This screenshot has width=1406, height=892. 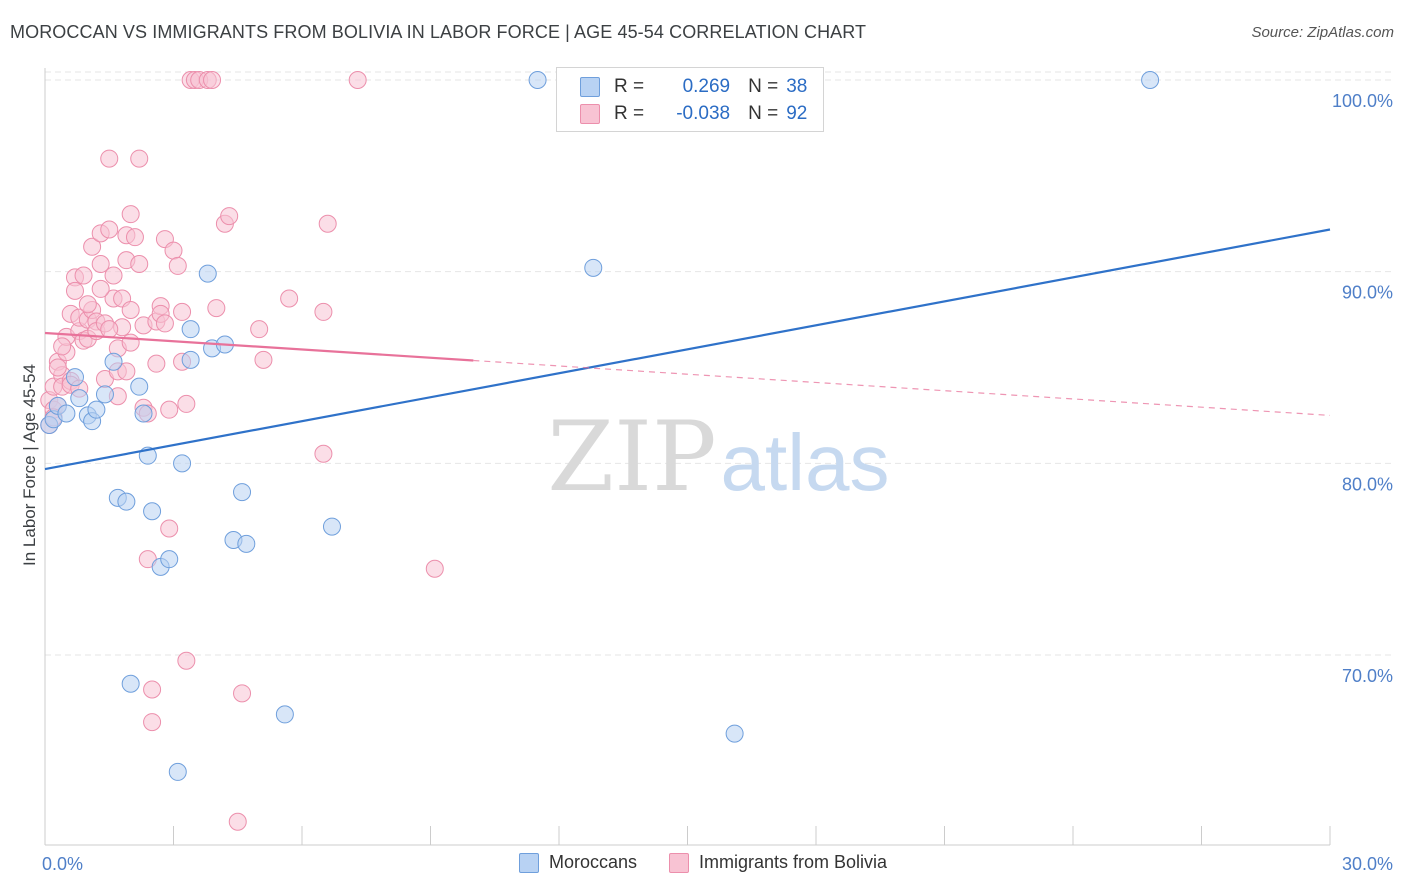 I want to click on source-label: Source: ZipAtlas.com, so click(x=1322, y=32).